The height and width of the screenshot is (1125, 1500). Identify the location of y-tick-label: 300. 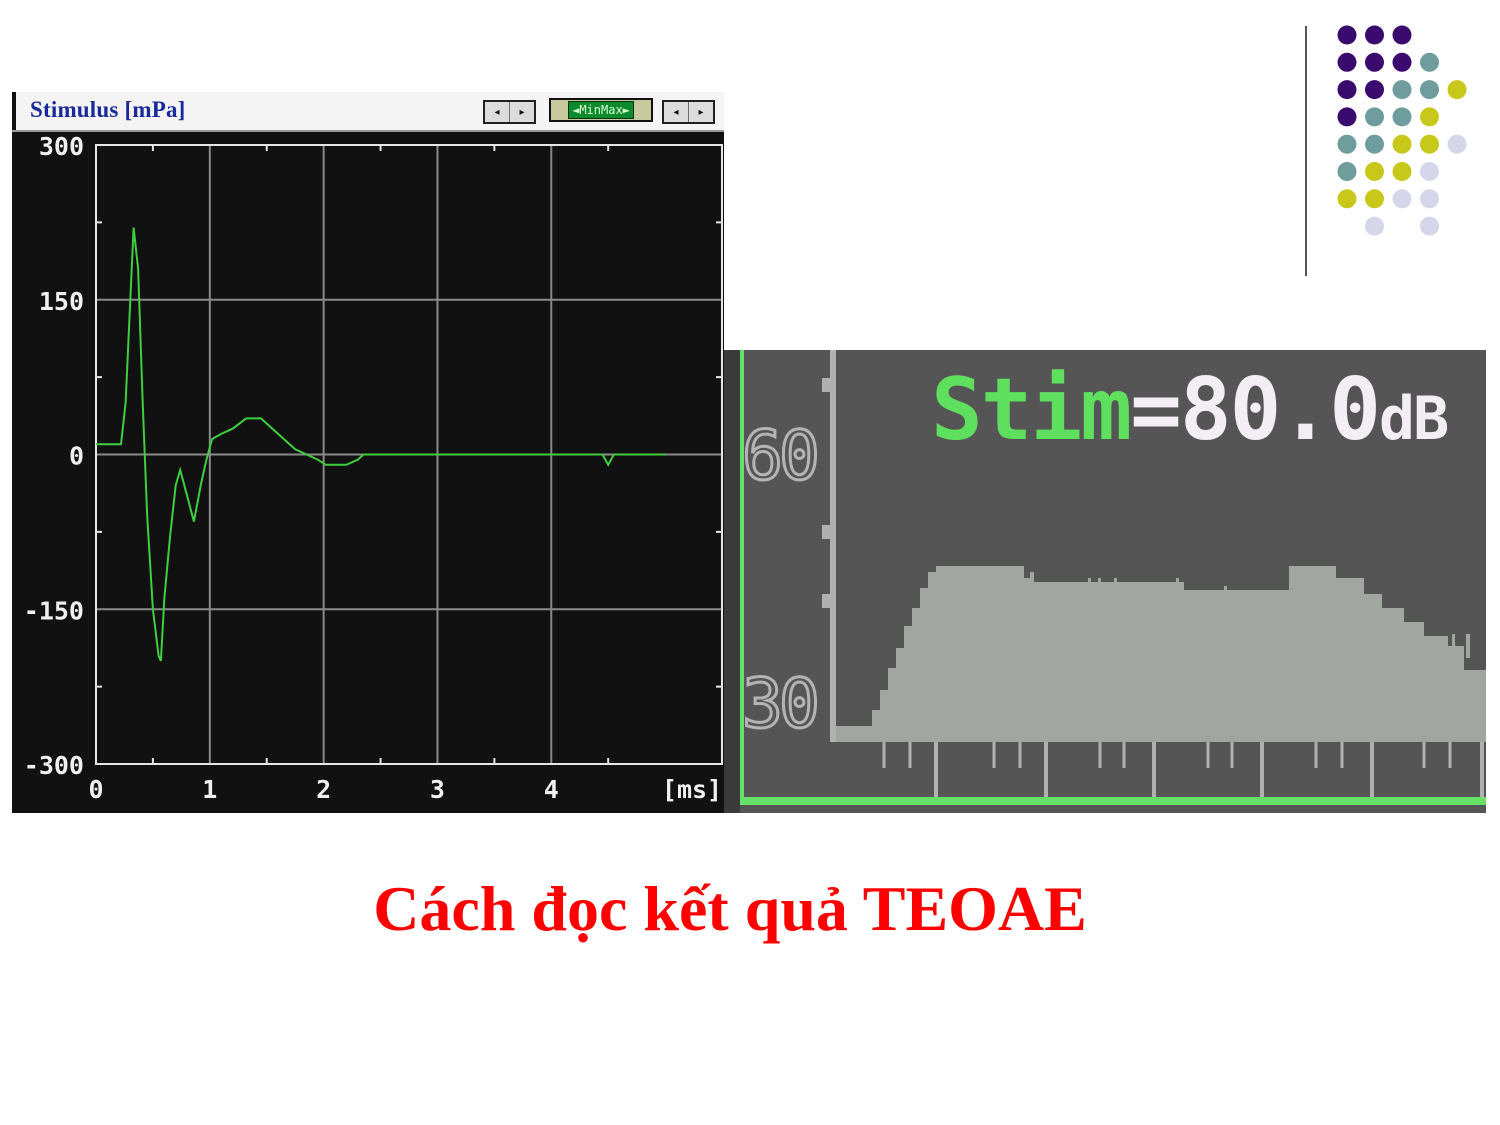
(61, 146).